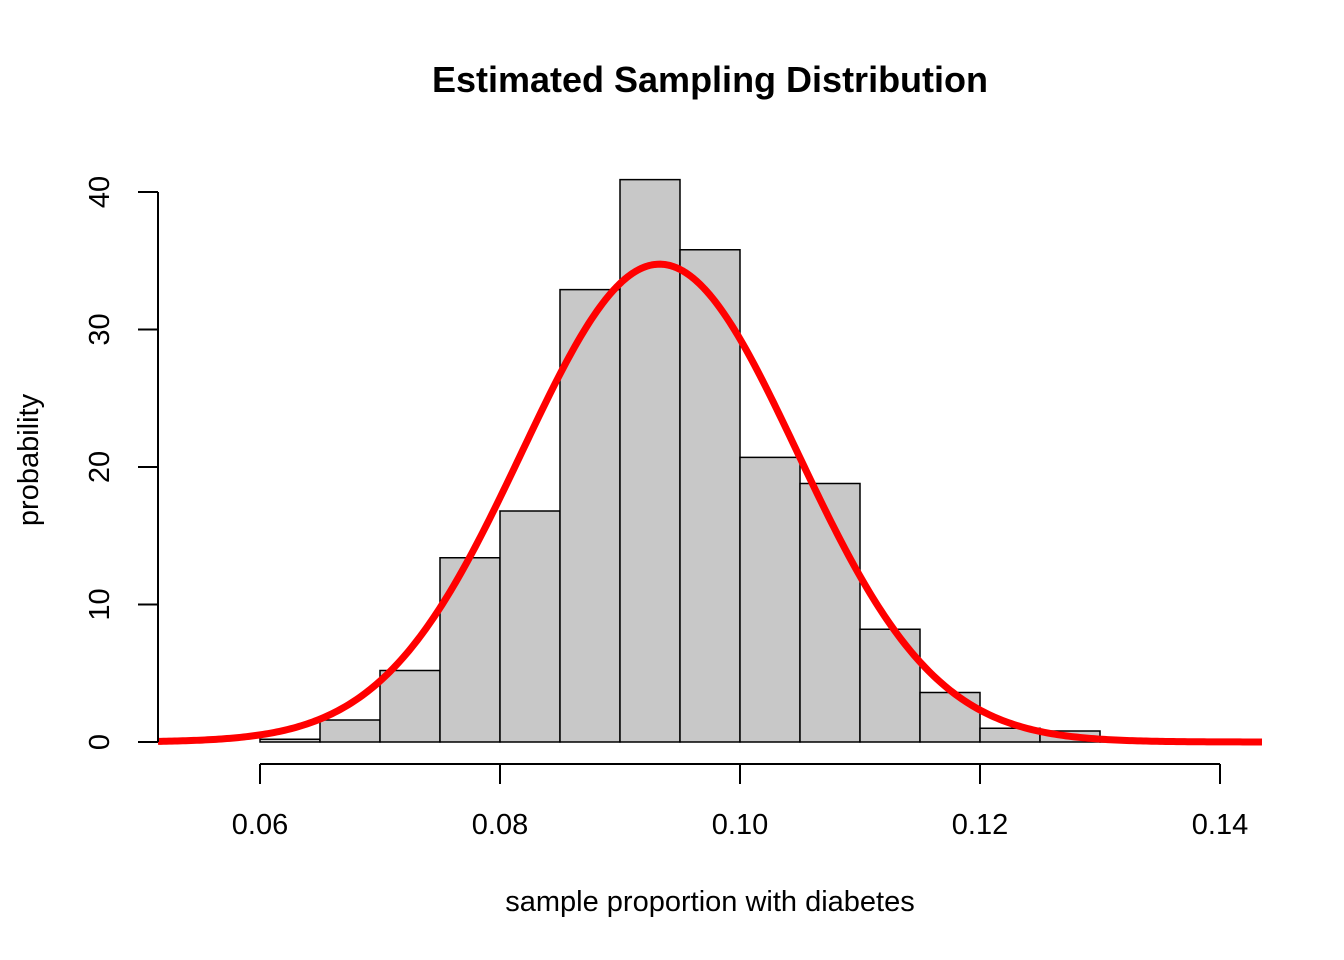  Describe the element at coordinates (121, 463) in the screenshot. I see `y-axis: 0 10 20 30 40` at that location.